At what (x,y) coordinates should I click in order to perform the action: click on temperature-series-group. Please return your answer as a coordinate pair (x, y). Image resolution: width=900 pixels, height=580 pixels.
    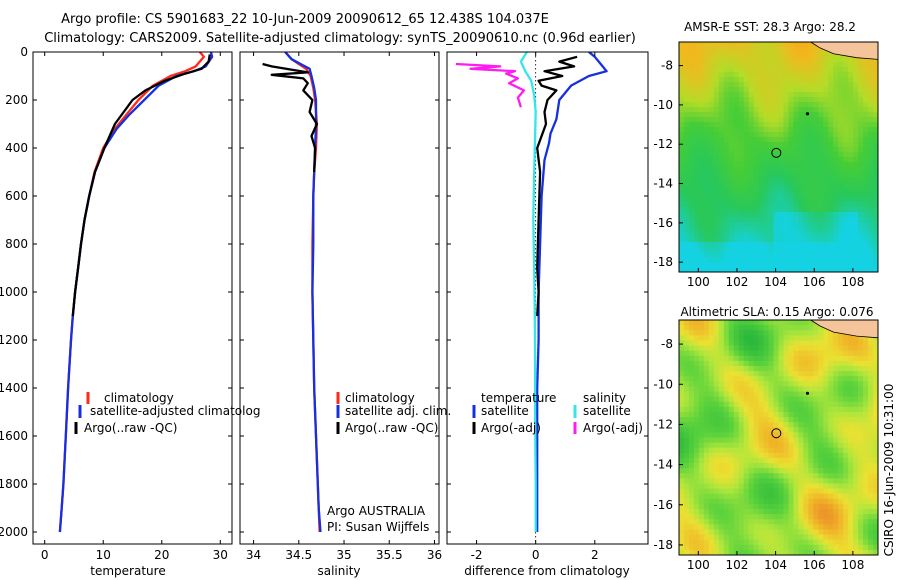
    Looking at the image, I should click on (136, 292).